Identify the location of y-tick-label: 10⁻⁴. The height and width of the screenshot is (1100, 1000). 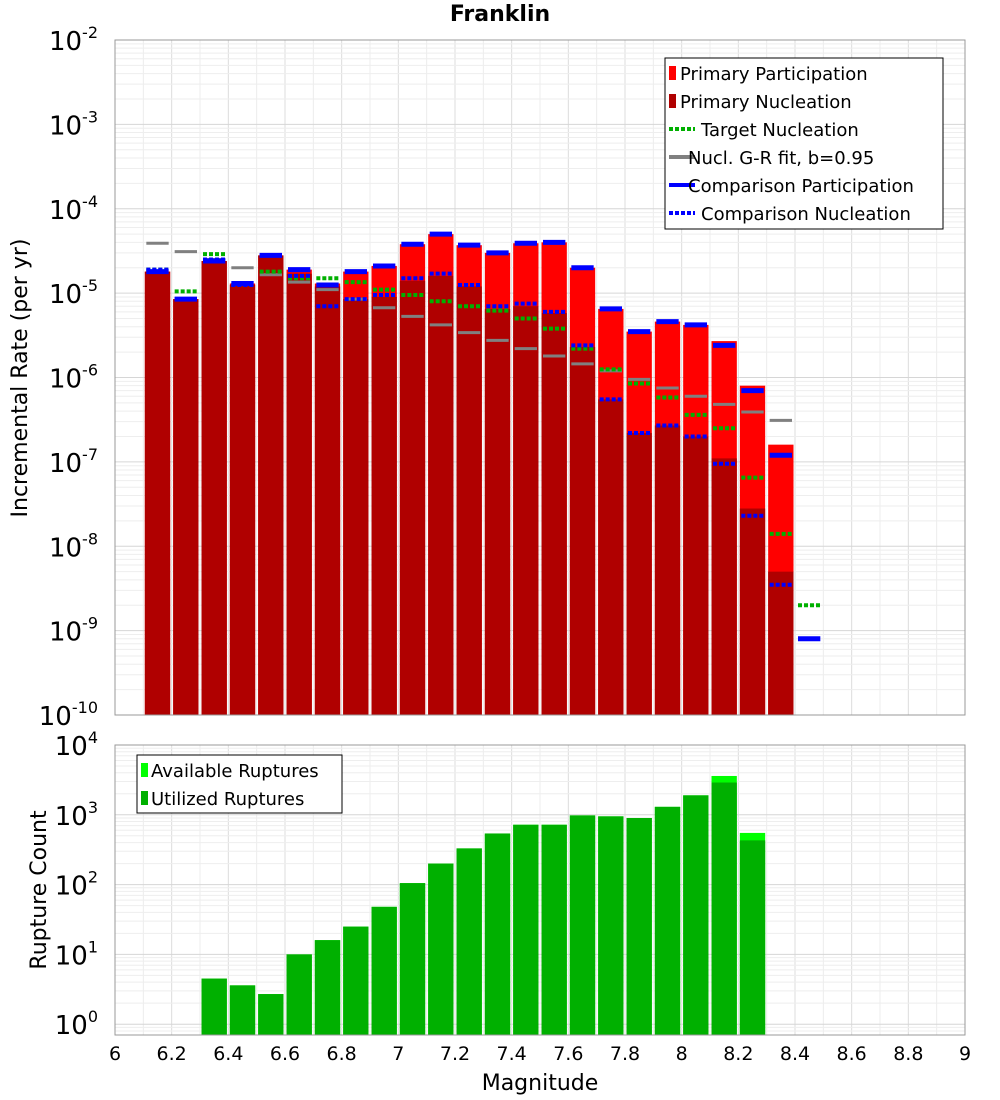
(73, 209).